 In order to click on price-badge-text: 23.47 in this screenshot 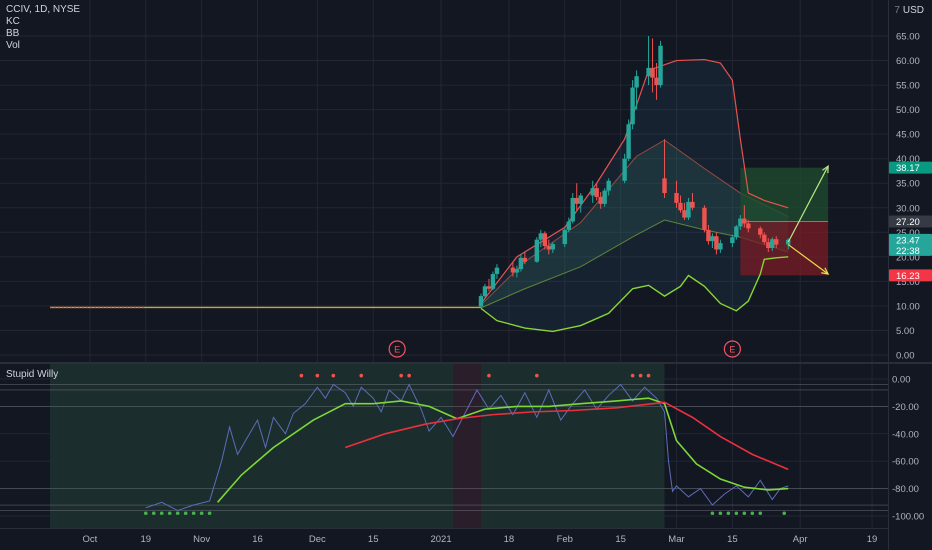, I will do `click(908, 240)`.